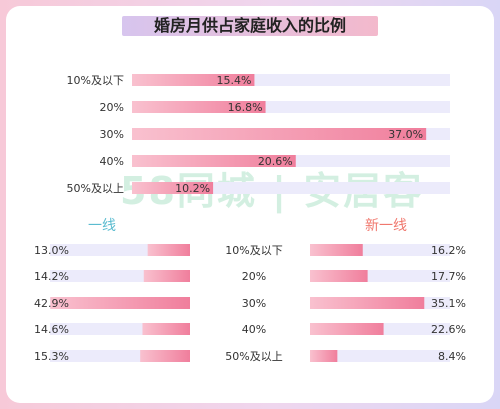 The height and width of the screenshot is (409, 500). What do you see at coordinates (380, 356) in the screenshot?
I see `bar-track` at bounding box center [380, 356].